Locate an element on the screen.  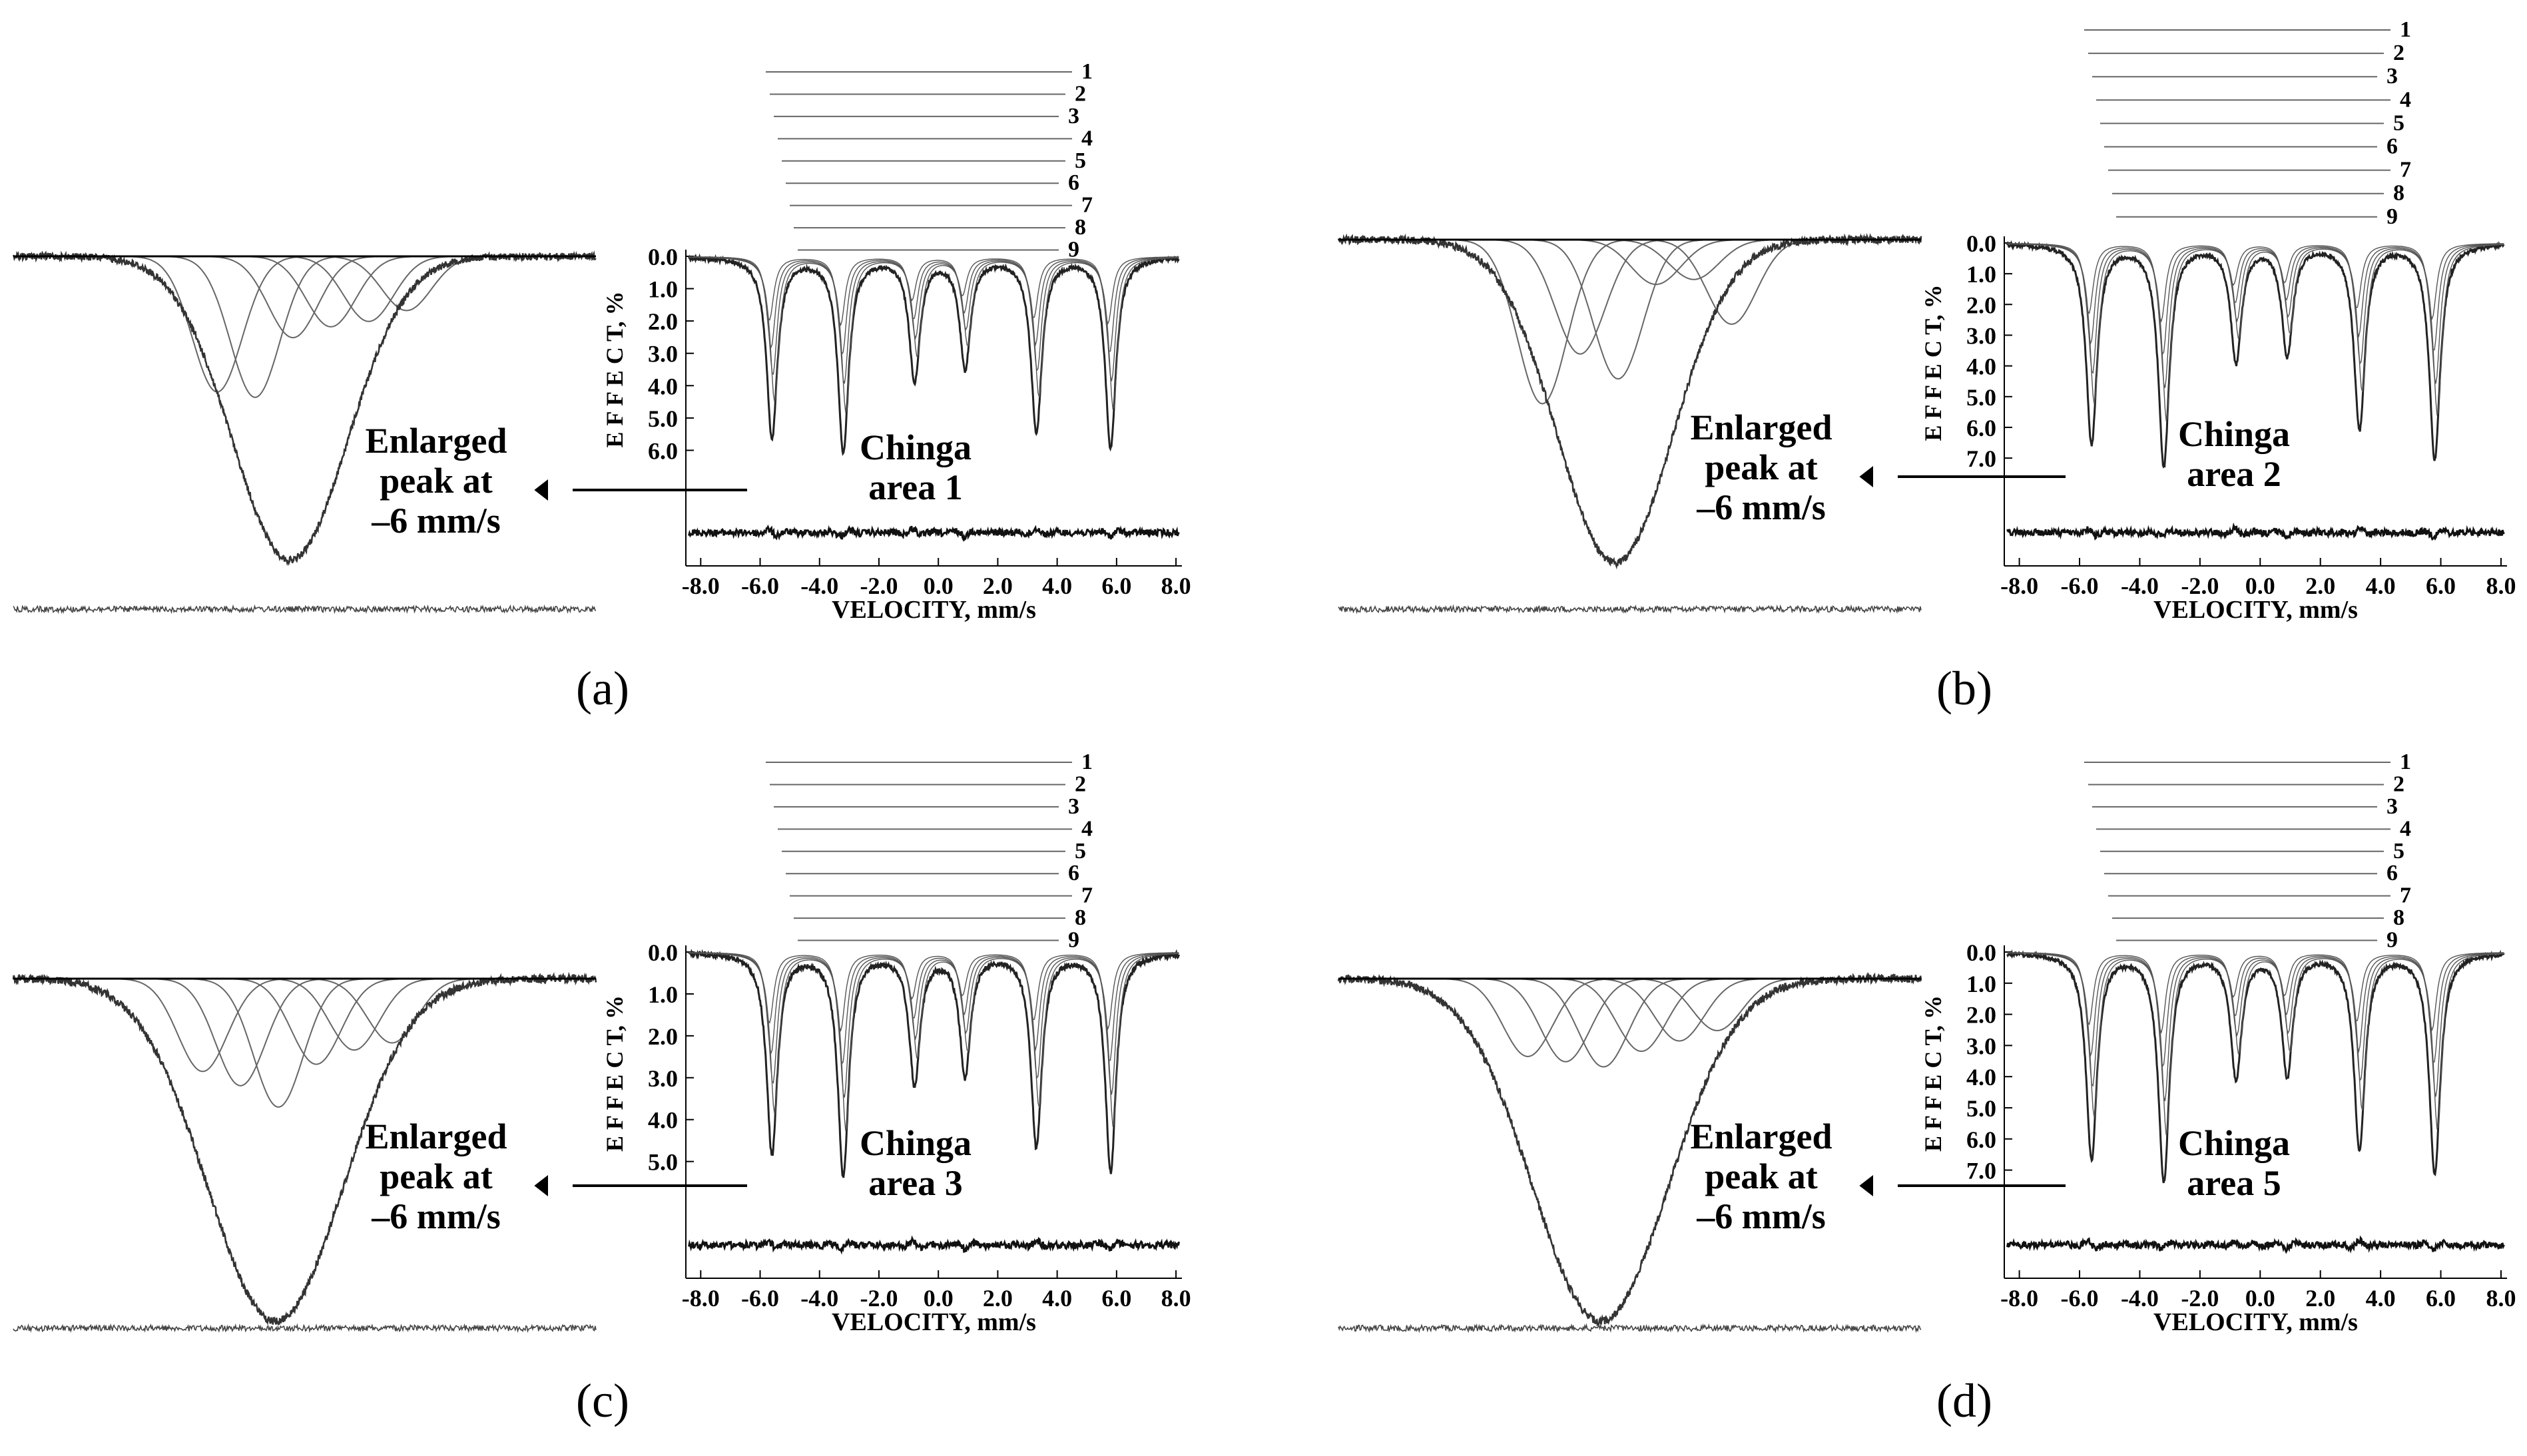
enlarged-residual-trace is located at coordinates (1630, 1328).